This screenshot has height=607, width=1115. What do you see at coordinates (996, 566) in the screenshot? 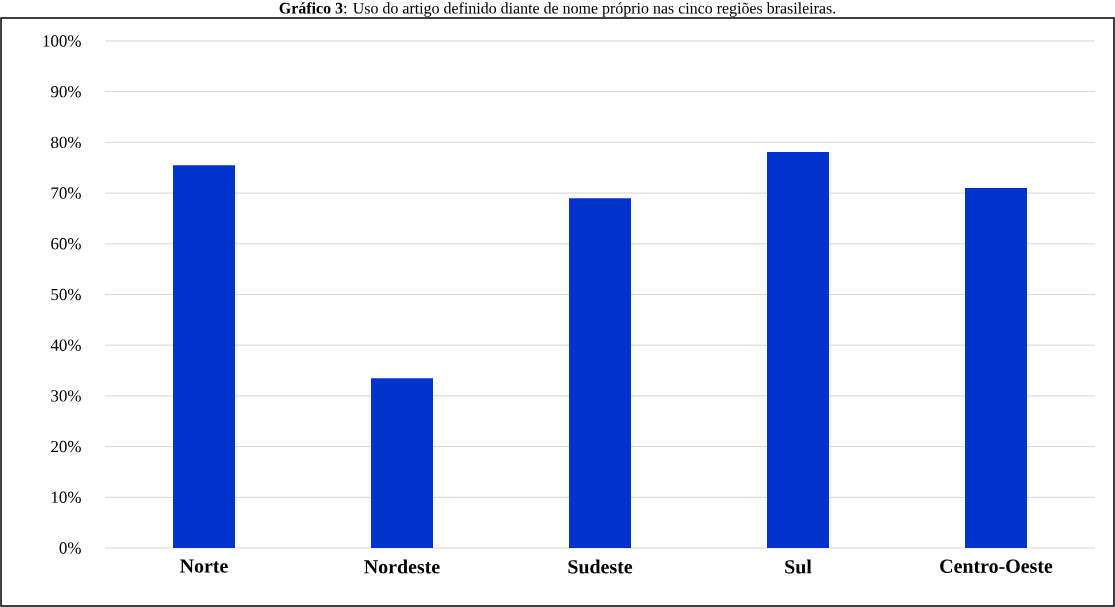
I see `x-tick-label: Centro-Oeste` at bounding box center [996, 566].